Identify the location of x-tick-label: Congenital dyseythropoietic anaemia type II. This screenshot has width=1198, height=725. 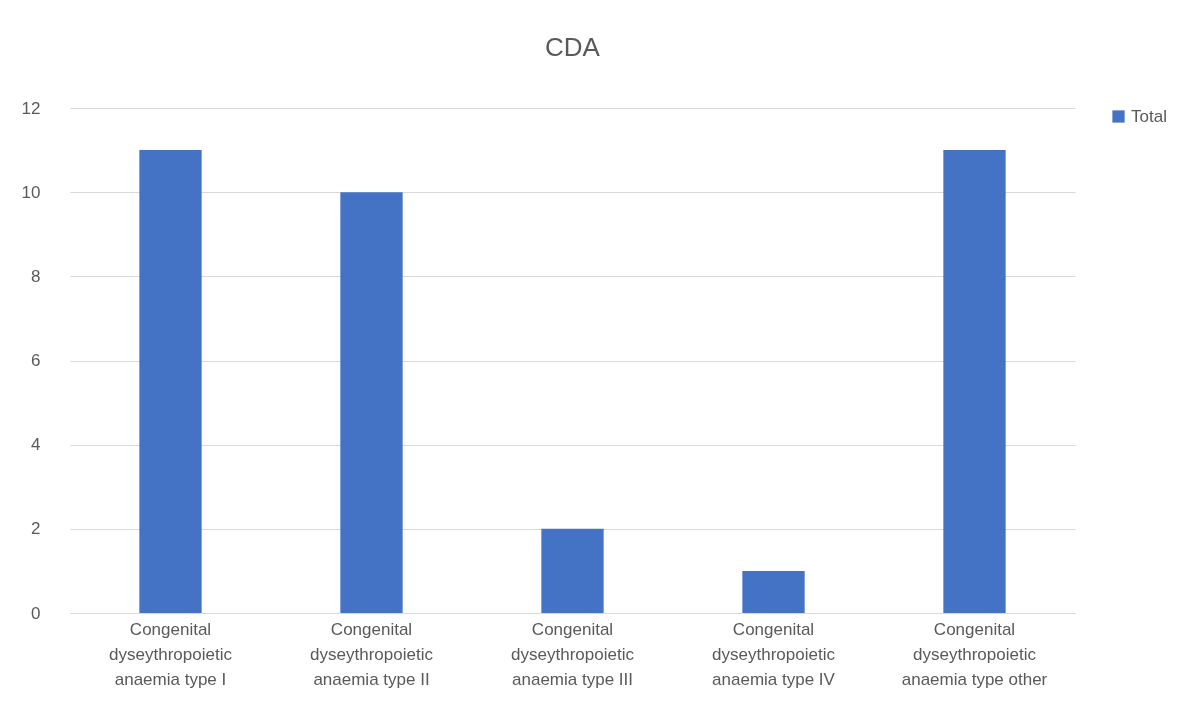
(372, 654).